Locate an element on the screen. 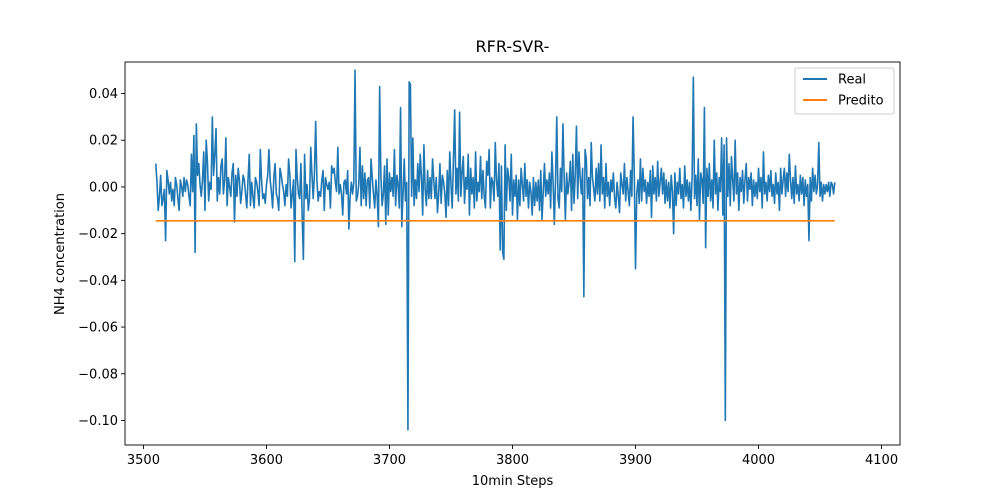 The width and height of the screenshot is (1000, 500). y-tick-label: −0.04 is located at coordinates (98, 281).